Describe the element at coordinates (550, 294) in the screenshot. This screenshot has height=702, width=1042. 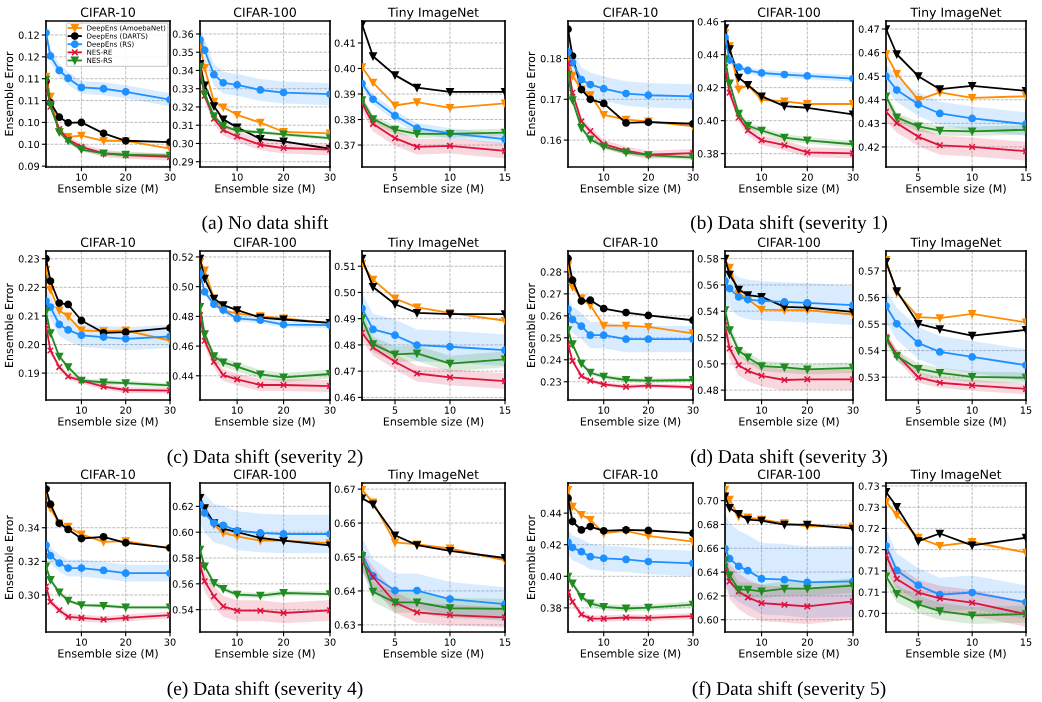
I see `y-tick-label: 0.27` at that location.